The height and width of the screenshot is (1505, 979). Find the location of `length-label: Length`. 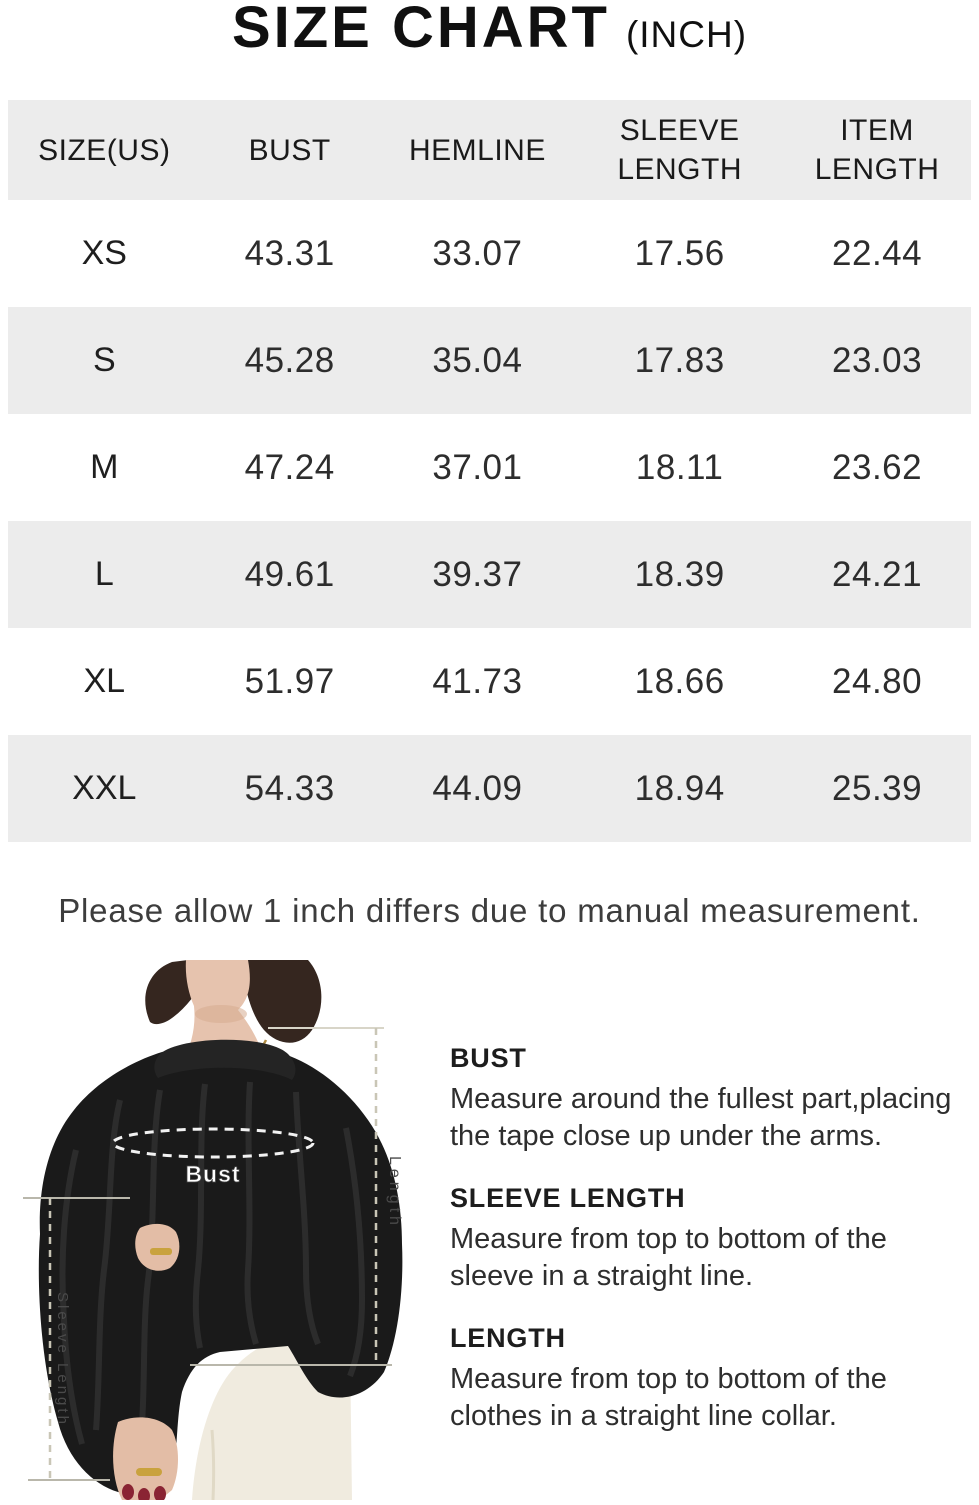

length-label: Length is located at coordinates (394, 1192).